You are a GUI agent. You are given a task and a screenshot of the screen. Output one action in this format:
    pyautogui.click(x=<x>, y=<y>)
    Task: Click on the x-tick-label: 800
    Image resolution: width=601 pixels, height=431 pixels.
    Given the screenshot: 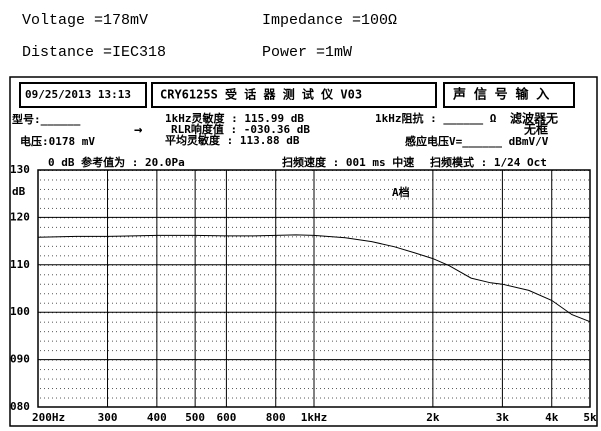 What is the action you would take?
    pyautogui.click(x=276, y=417)
    